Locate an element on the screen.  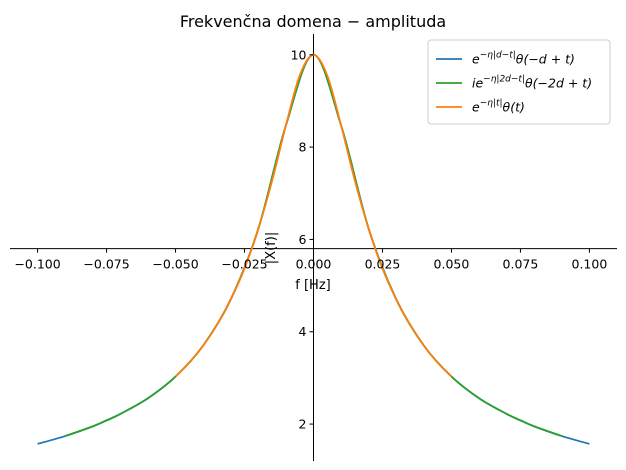
x-tick-label: −0.025 is located at coordinates (244, 264).